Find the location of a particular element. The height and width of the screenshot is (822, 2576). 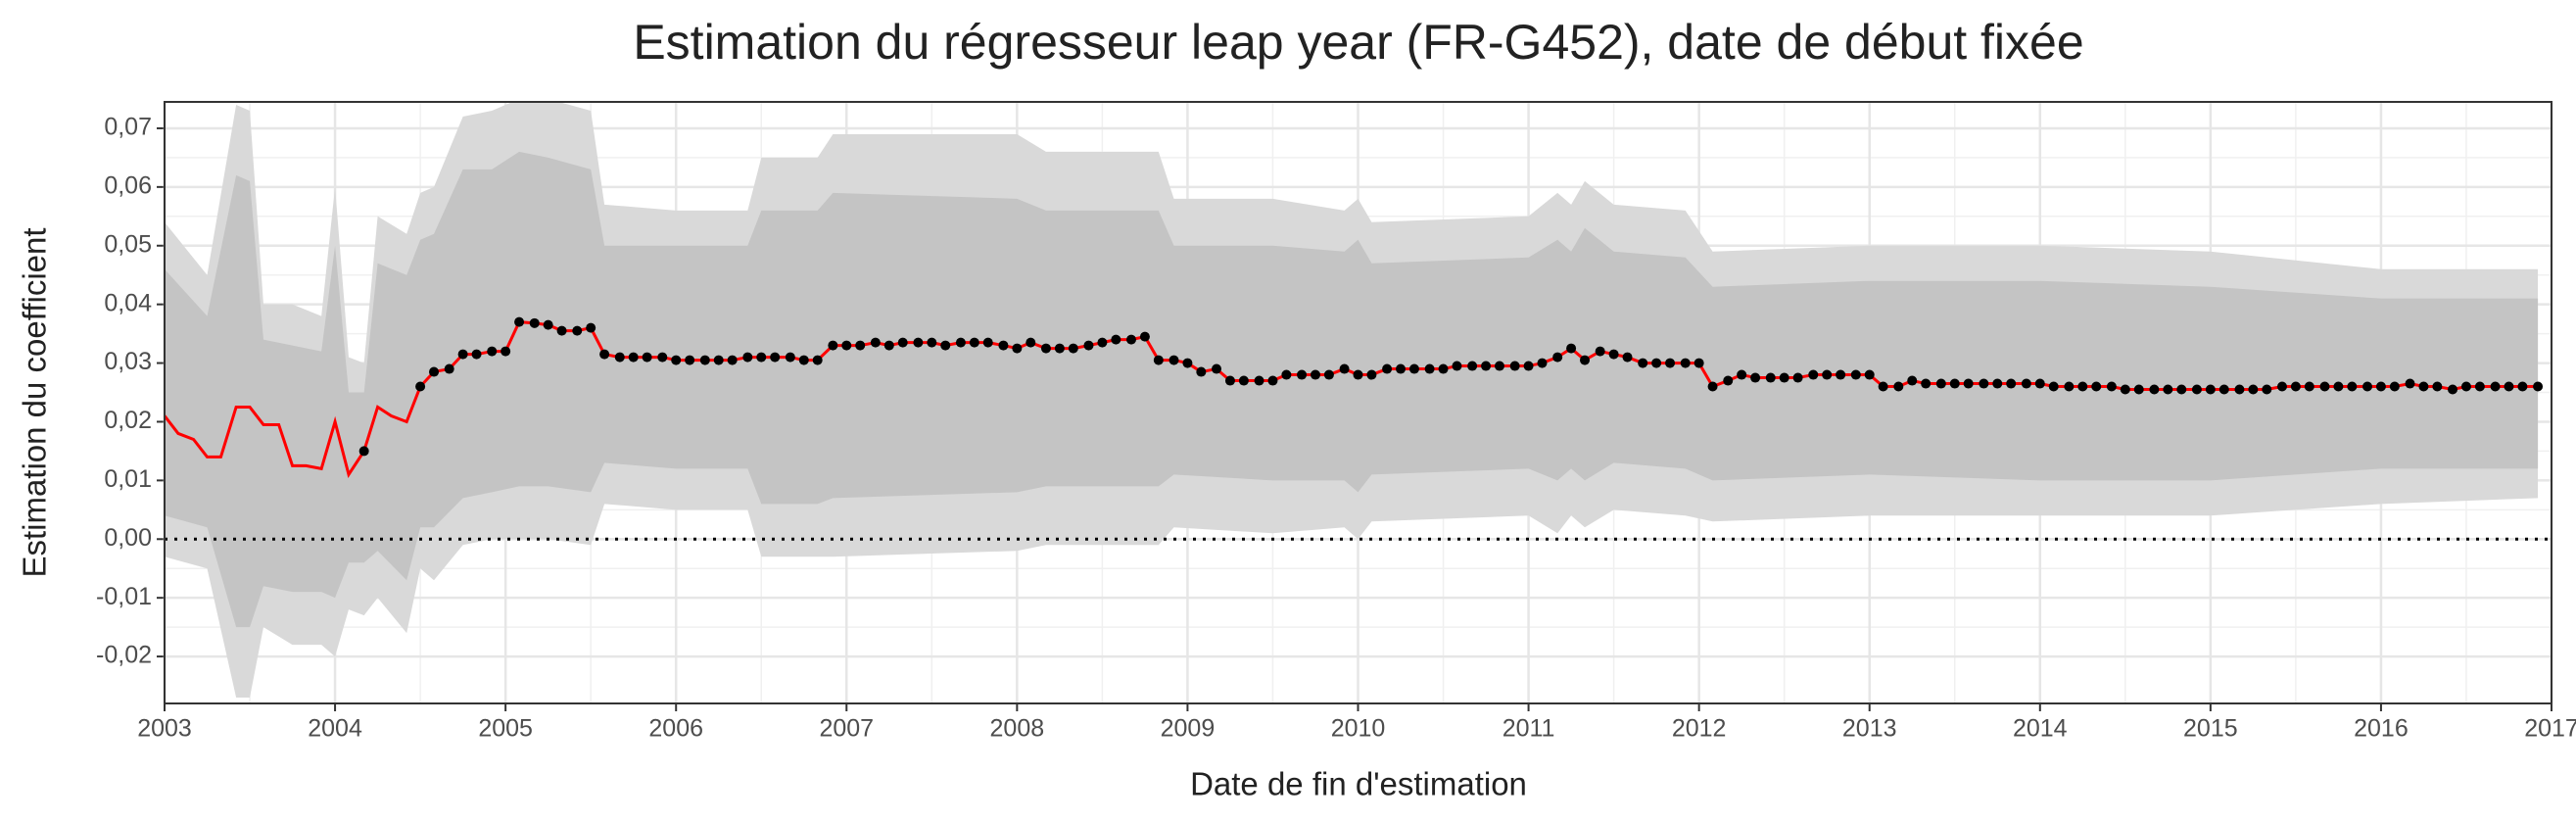

x-tick-label: 2015 is located at coordinates (2210, 729).